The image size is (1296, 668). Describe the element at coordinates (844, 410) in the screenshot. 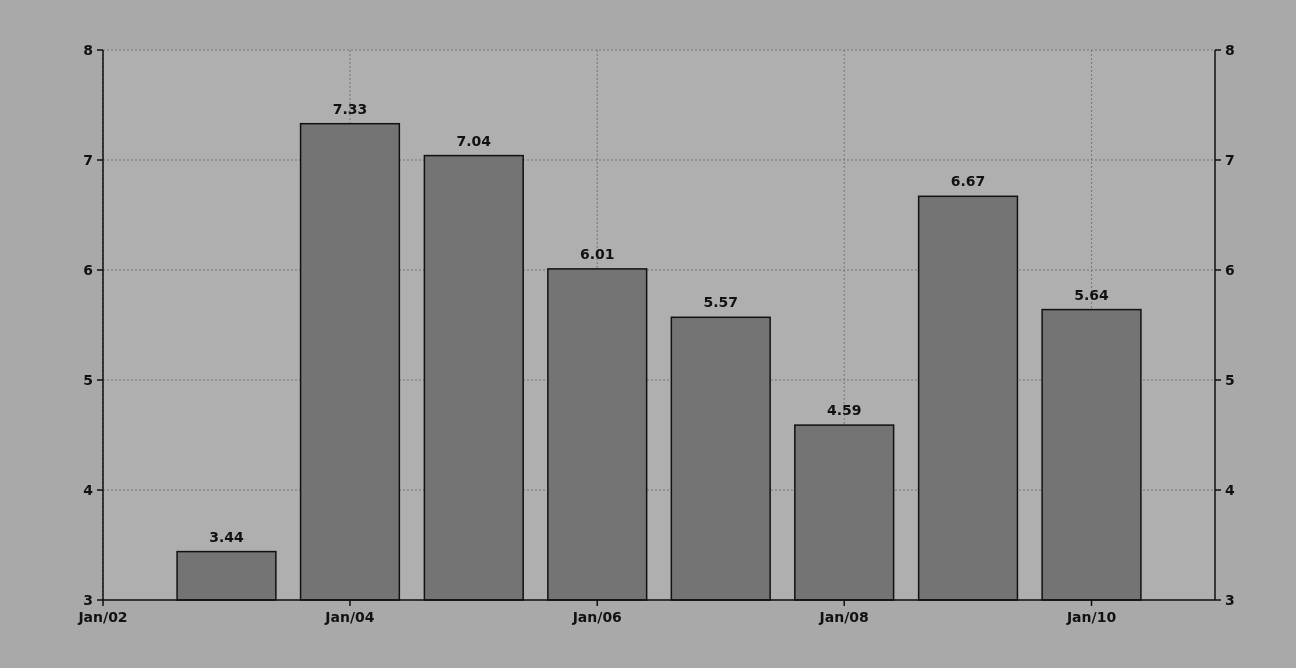

I see `data-label: 4.59` at that location.